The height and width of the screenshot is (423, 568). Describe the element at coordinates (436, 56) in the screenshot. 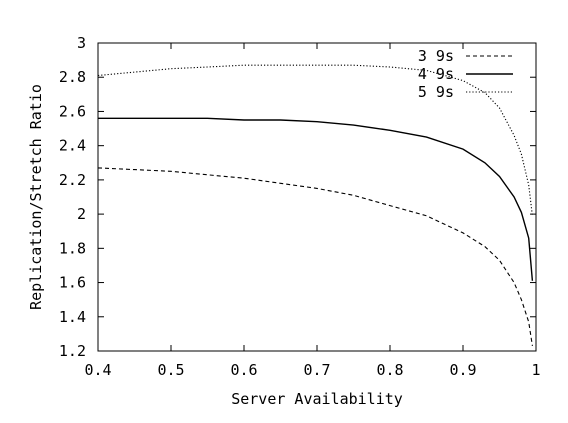

I see `legend-label-1: 3 9s` at that location.